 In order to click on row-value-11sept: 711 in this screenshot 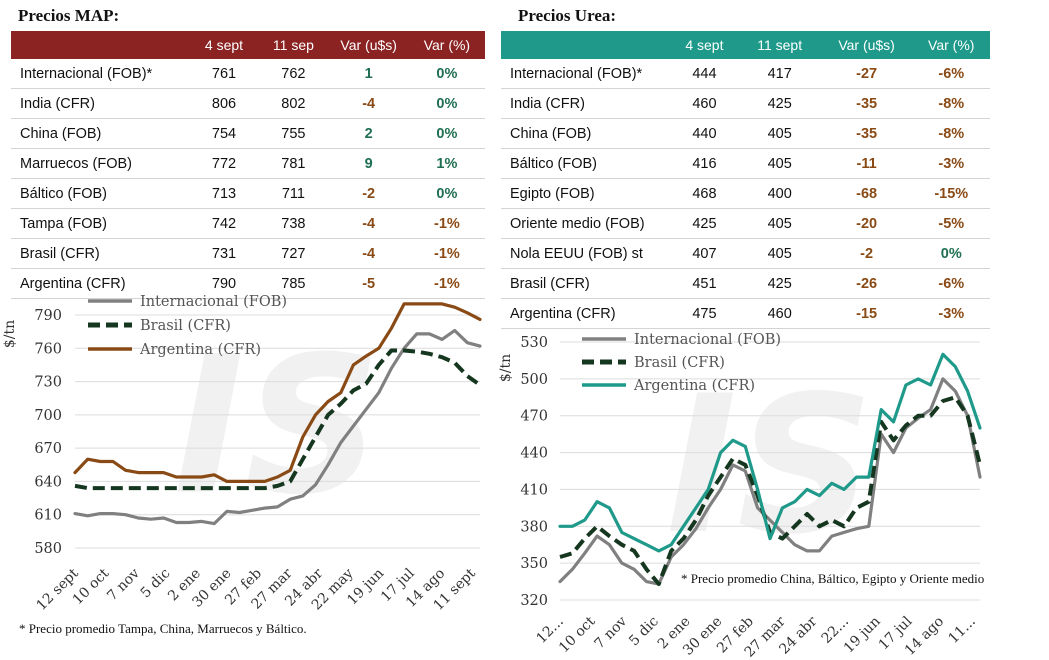, I will do `click(293, 193)`.